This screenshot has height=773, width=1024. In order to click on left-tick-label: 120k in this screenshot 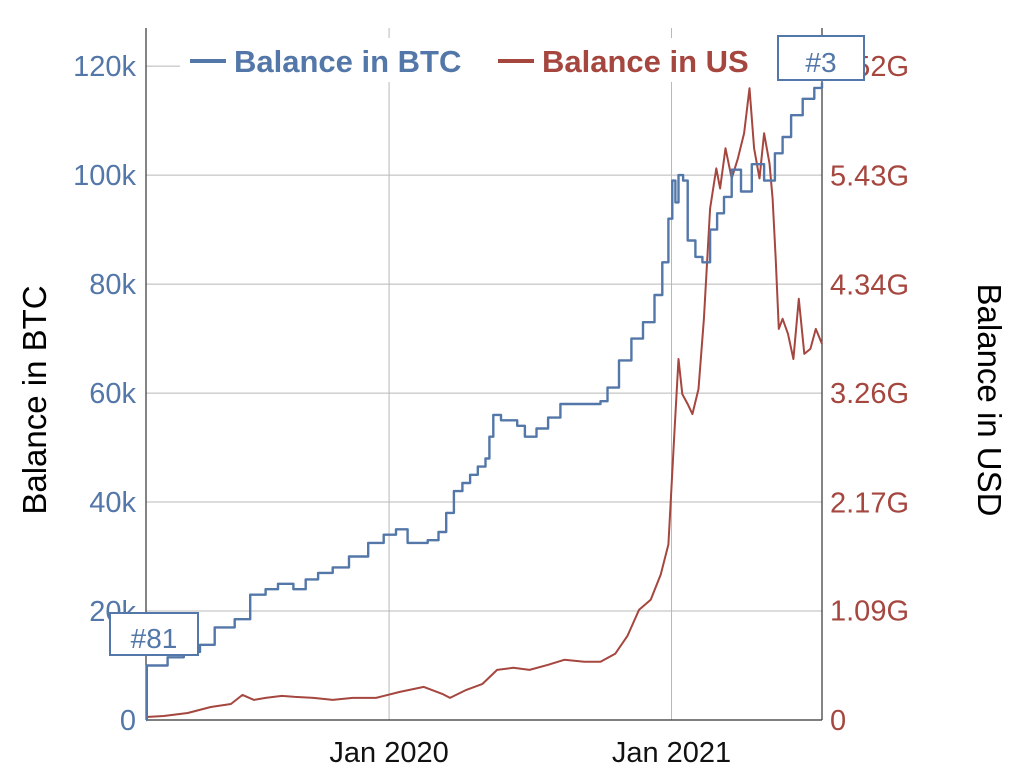, I will do `click(104, 67)`.